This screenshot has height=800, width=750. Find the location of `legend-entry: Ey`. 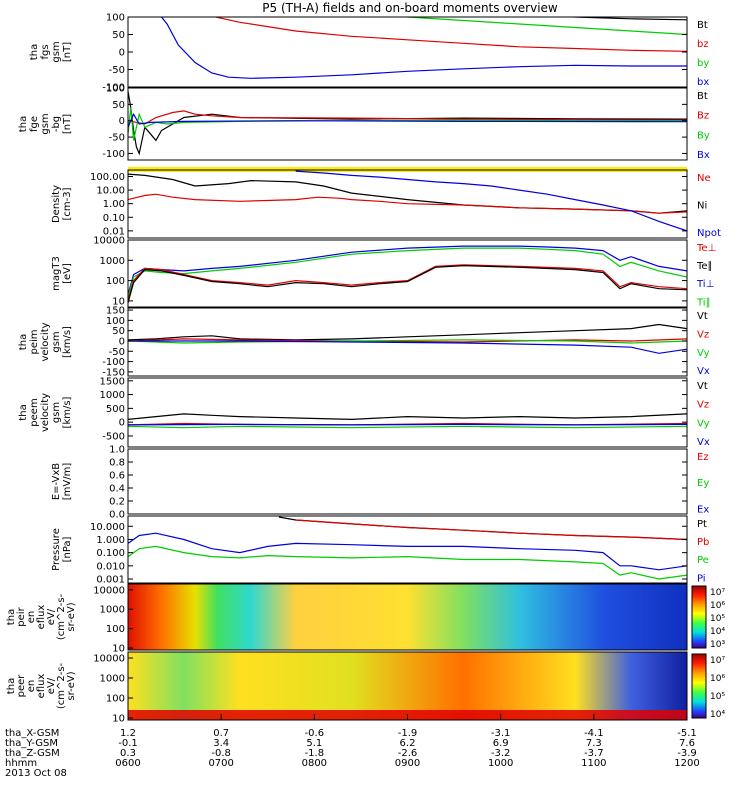

legend-entry: Ey is located at coordinates (703, 483).